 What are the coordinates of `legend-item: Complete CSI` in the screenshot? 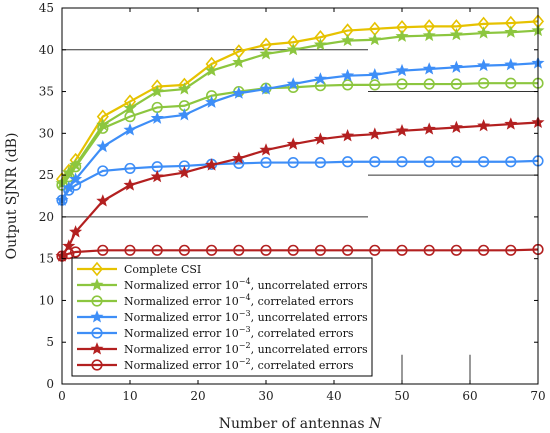 It's located at (139, 269).